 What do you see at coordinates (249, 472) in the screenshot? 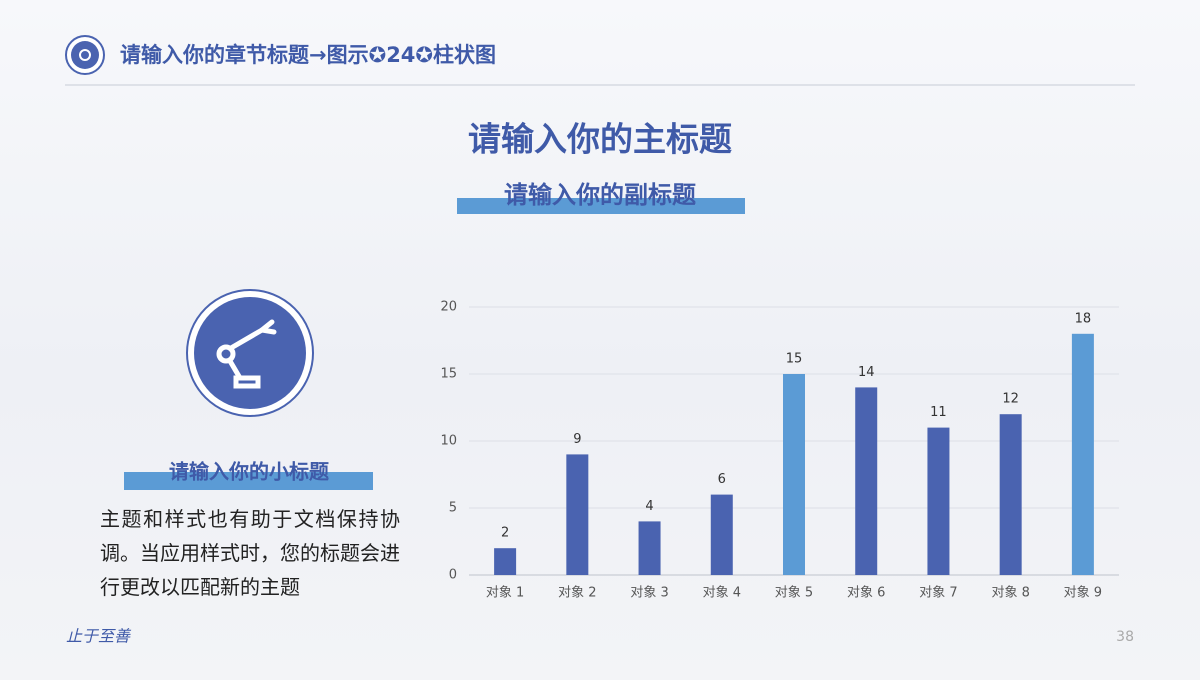
I see `side-title: 请输入你的小标题` at bounding box center [249, 472].